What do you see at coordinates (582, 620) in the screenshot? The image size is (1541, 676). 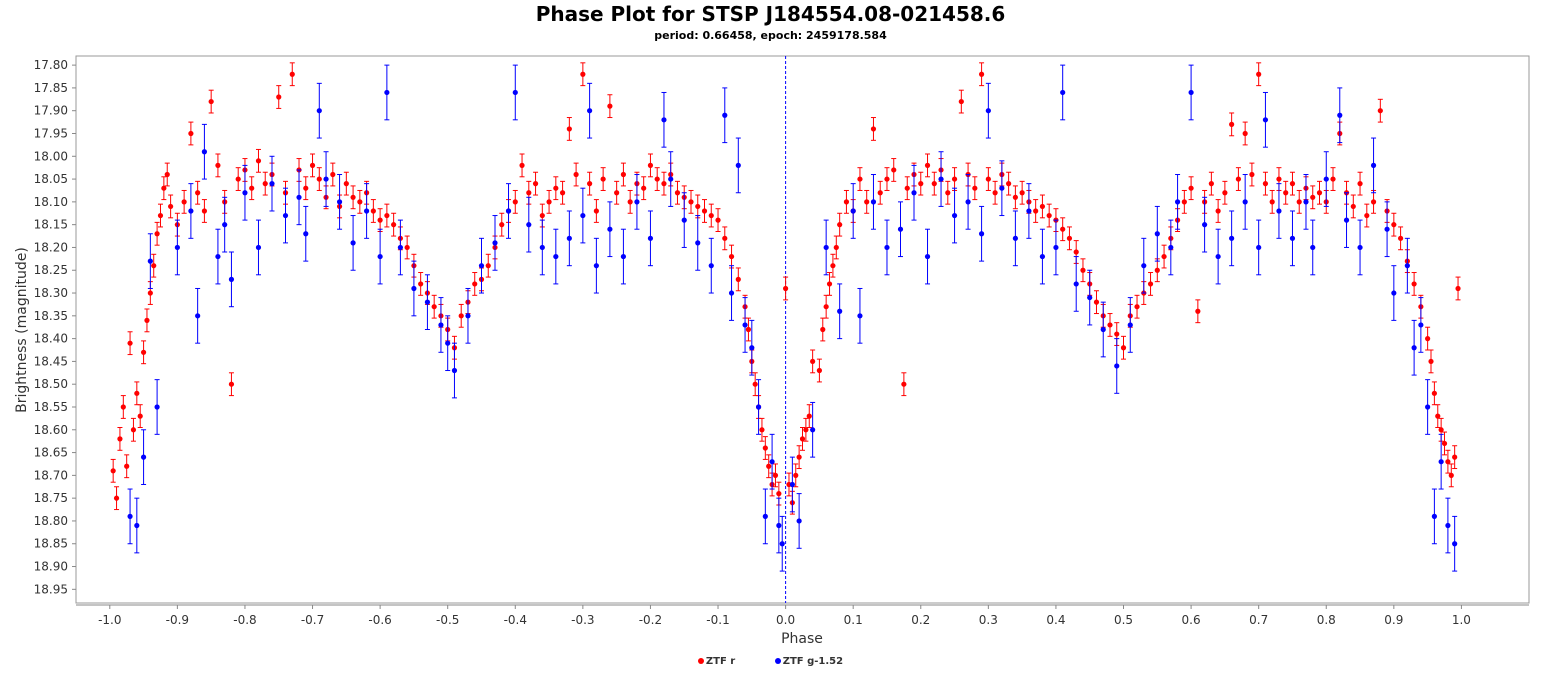 I see `x-tick-label: -0.3` at bounding box center [582, 620].